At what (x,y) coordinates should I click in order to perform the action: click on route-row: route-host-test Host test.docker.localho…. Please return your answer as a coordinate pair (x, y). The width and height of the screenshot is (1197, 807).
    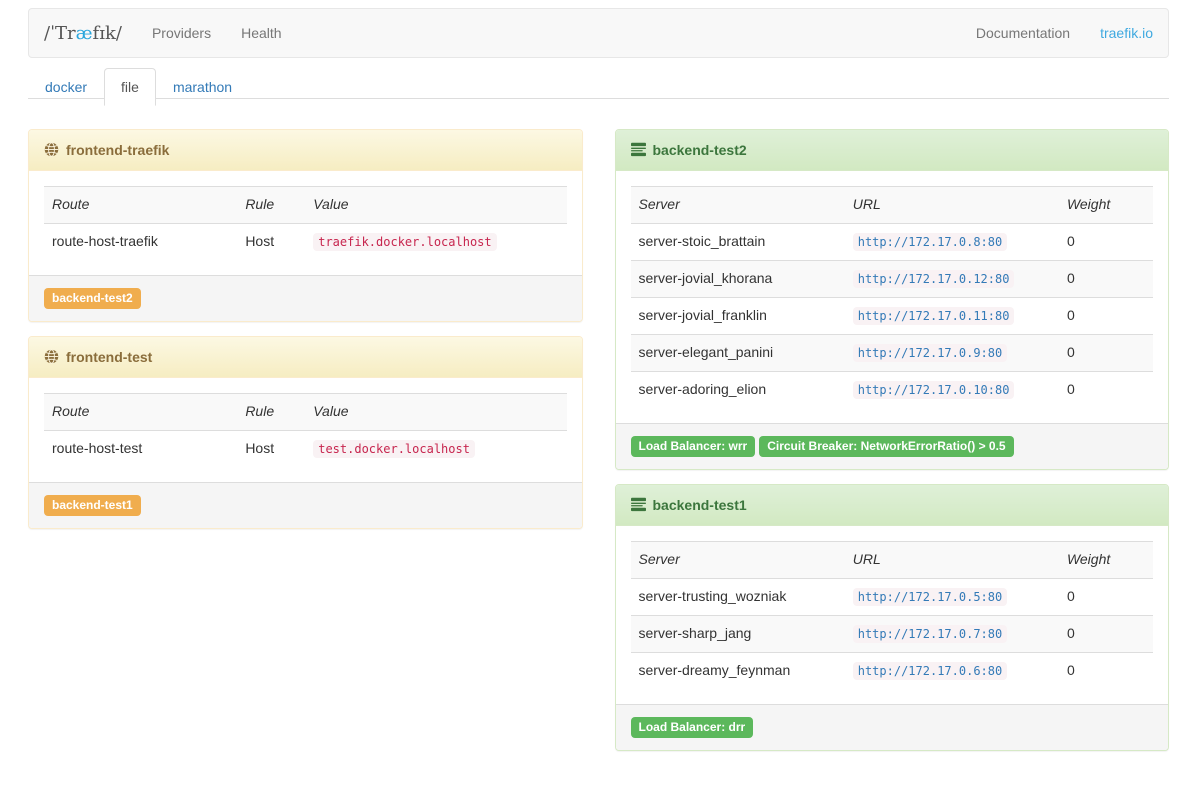
    Looking at the image, I should click on (305, 448).